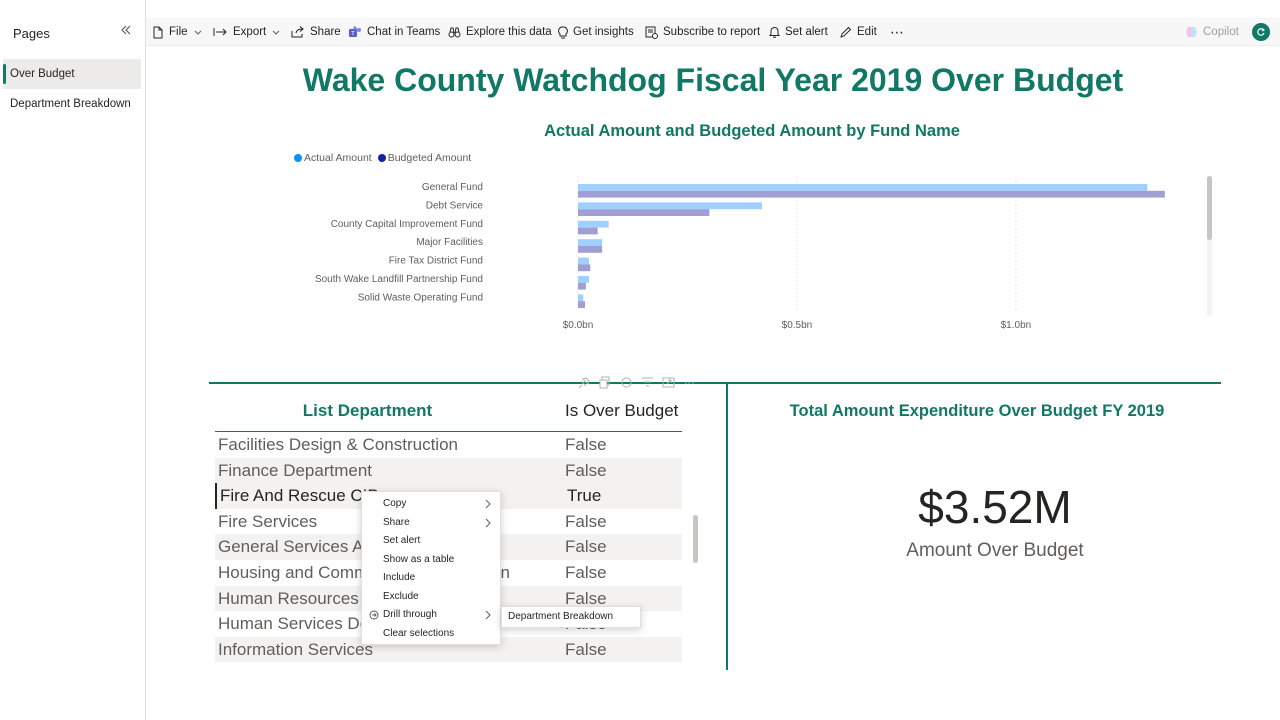 The height and width of the screenshot is (720, 1280). I want to click on drill-through-icon, so click(374, 615).